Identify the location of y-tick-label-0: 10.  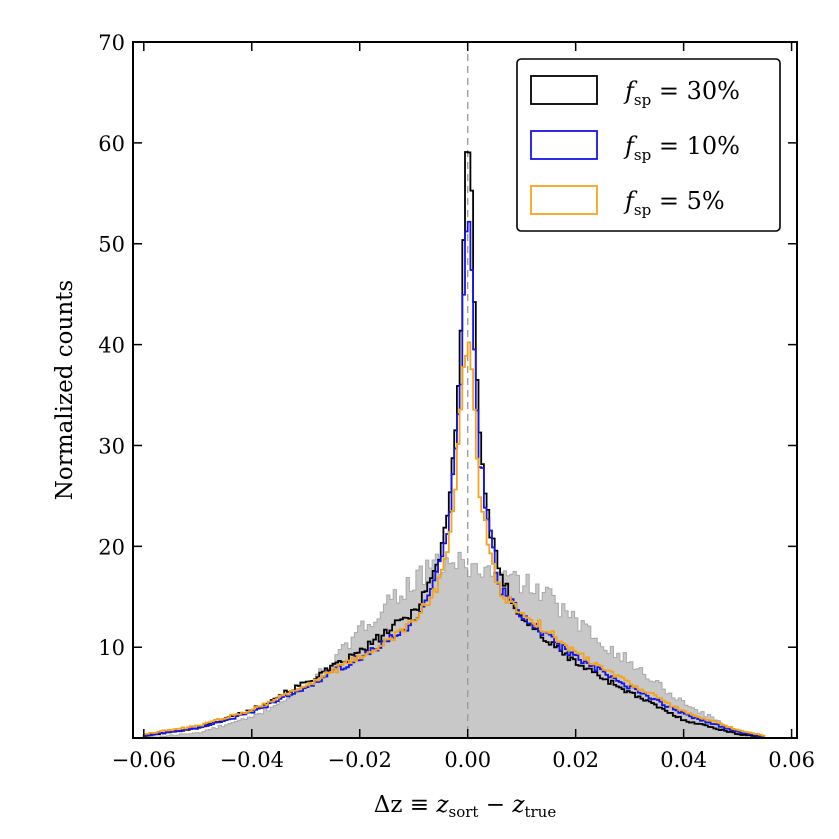
(111, 648).